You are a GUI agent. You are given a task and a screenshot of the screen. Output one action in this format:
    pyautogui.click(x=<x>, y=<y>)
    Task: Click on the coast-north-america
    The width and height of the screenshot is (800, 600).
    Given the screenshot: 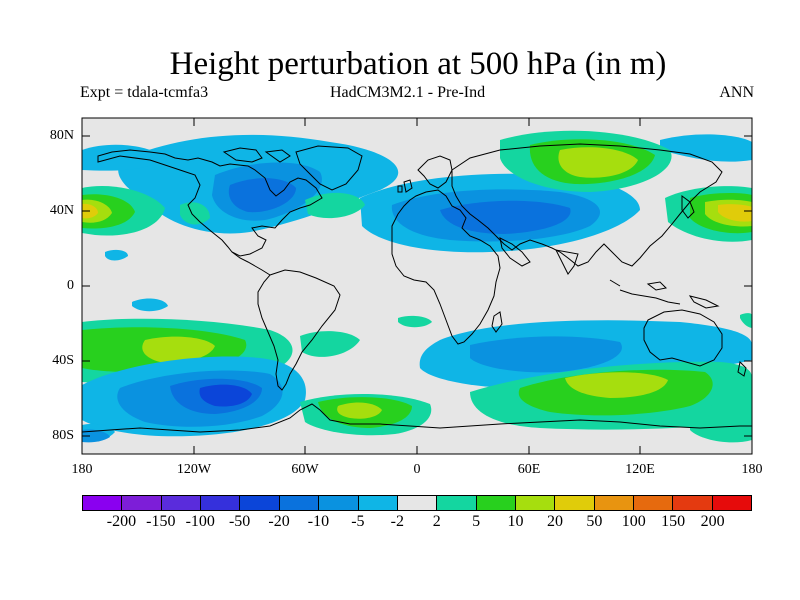 What is the action you would take?
    pyautogui.click(x=210, y=203)
    